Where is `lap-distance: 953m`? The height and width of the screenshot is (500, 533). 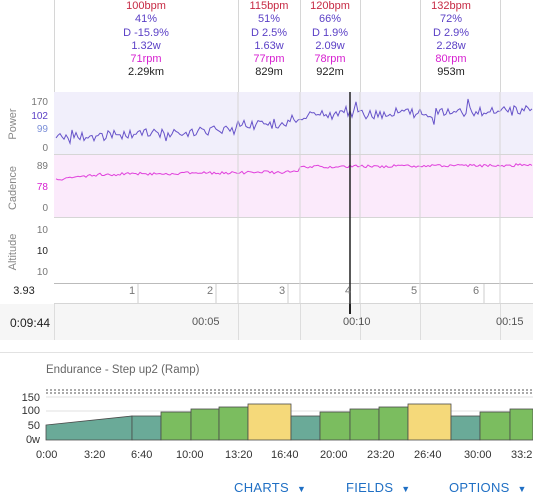 lap-distance: 953m is located at coordinates (451, 72).